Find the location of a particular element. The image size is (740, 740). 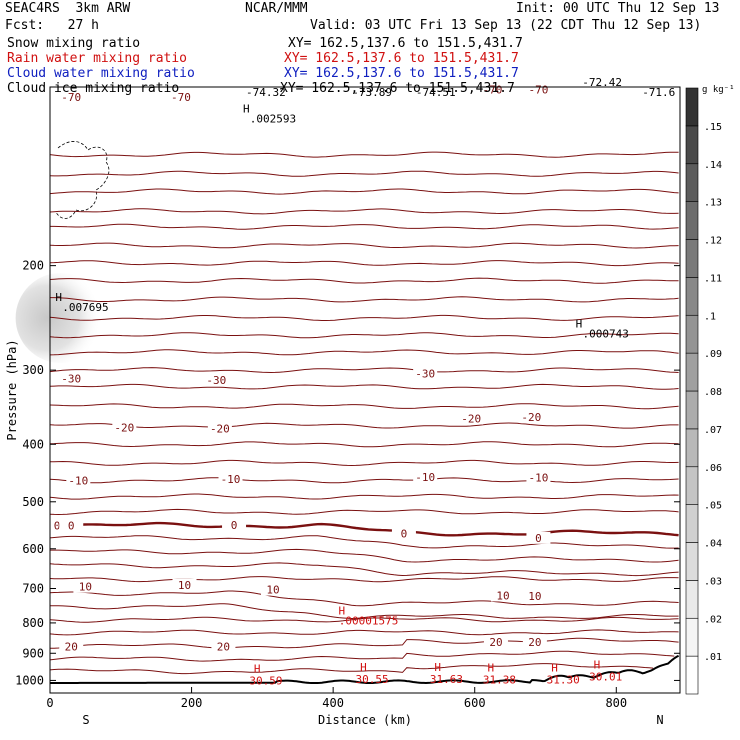

colorbar-level-label: .04 is located at coordinates (713, 544).